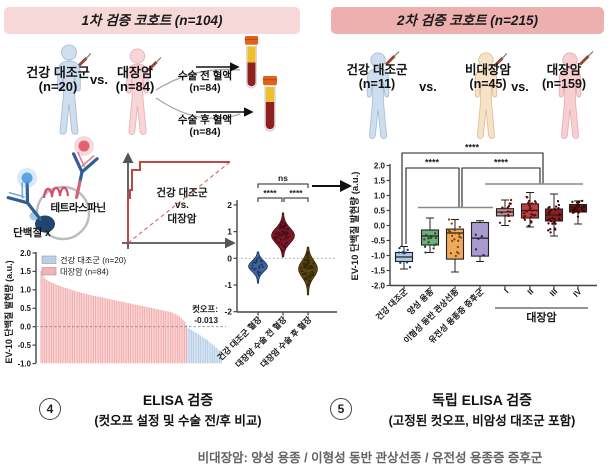  What do you see at coordinates (482, 409) in the screenshot?
I see `caption-independent-elisa: 독립 ELISA 검증 (고정된 컷오프, 비암성 대조군 포함)` at bounding box center [482, 409].